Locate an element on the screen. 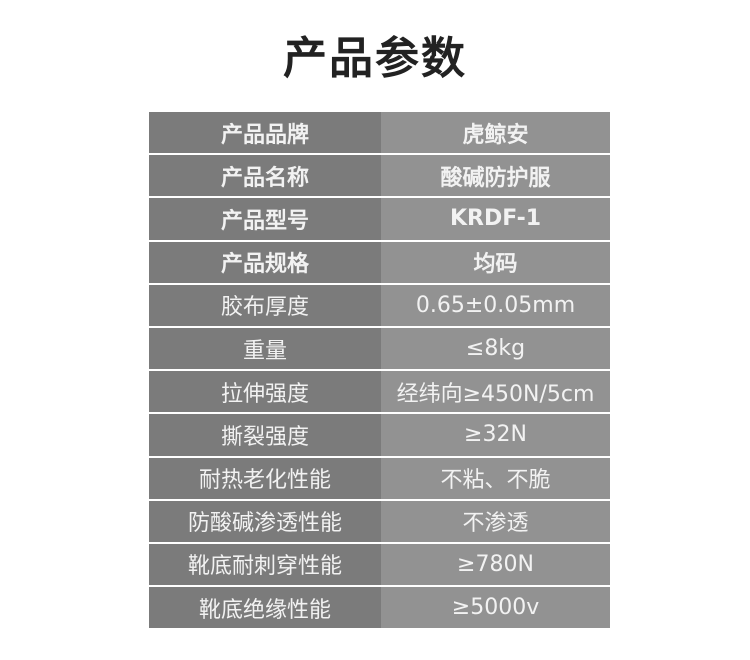 This screenshot has width=750, height=660. table-row: 产品型号 KRDF-1 is located at coordinates (379, 219).